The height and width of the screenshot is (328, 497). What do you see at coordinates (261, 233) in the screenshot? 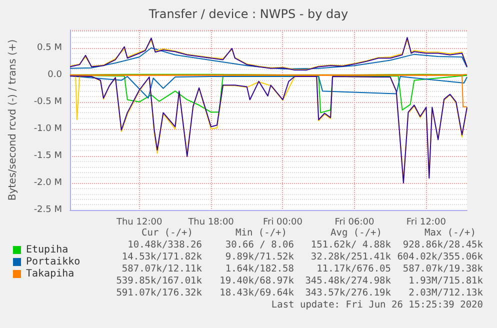
I see `text: Min (-/+)` at bounding box center [261, 233].